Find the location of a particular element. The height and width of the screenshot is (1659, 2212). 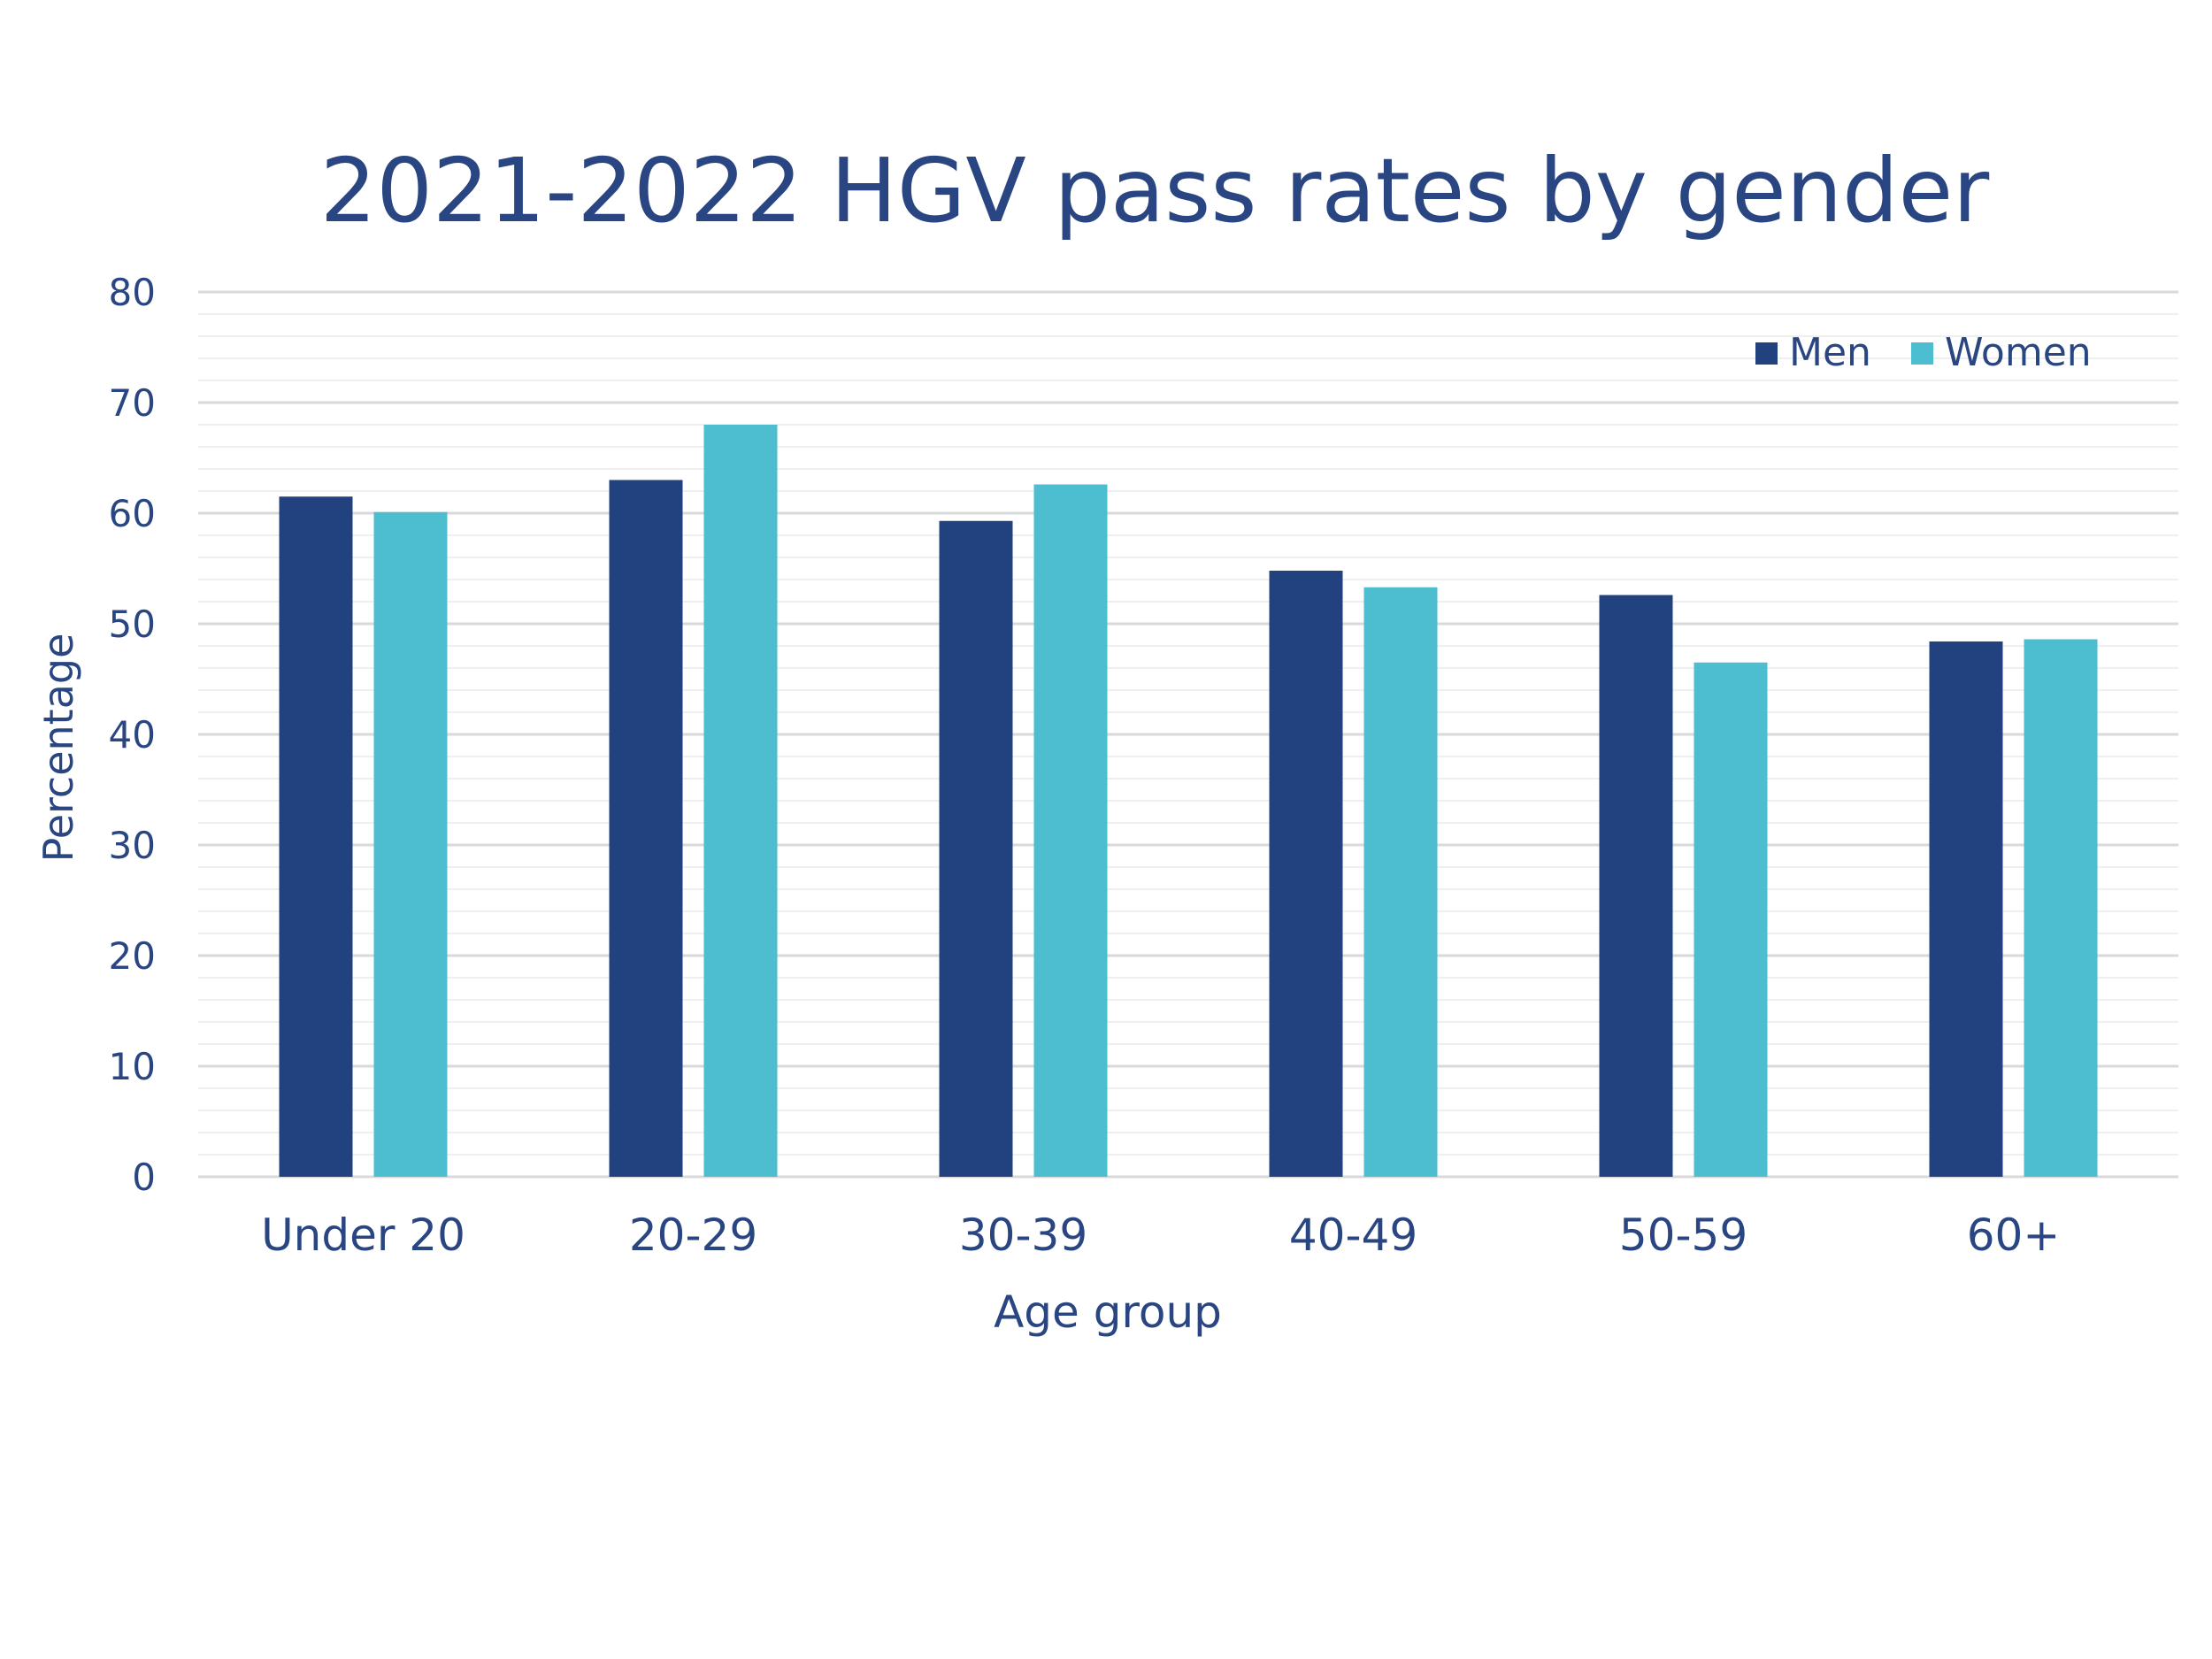

y-tick-label: 60 is located at coordinates (133, 513).